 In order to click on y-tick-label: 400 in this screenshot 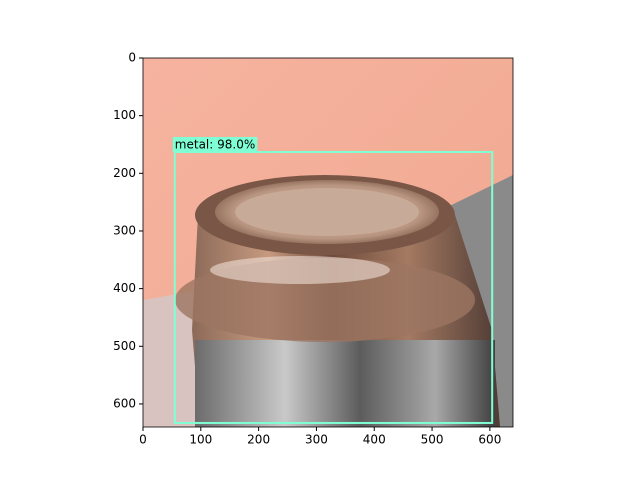, I will do `click(124, 288)`.